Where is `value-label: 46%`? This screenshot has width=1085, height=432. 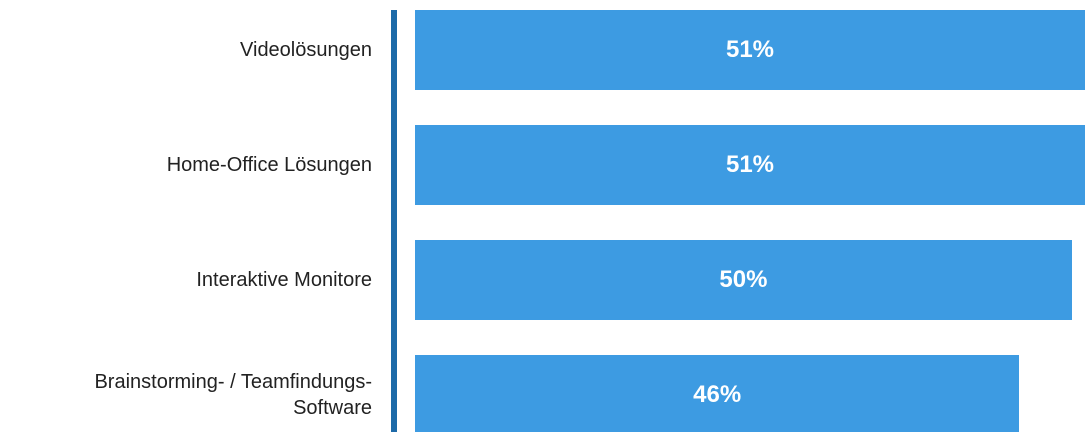
value-label: 46% is located at coordinates (717, 394).